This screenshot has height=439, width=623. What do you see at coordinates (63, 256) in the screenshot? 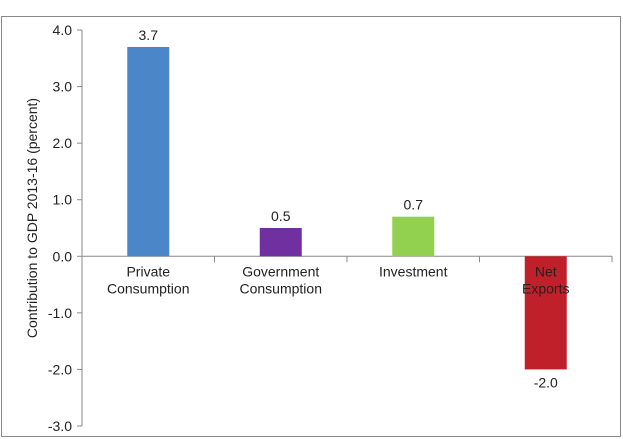
I see `y-tick-label: 0.0` at bounding box center [63, 256].